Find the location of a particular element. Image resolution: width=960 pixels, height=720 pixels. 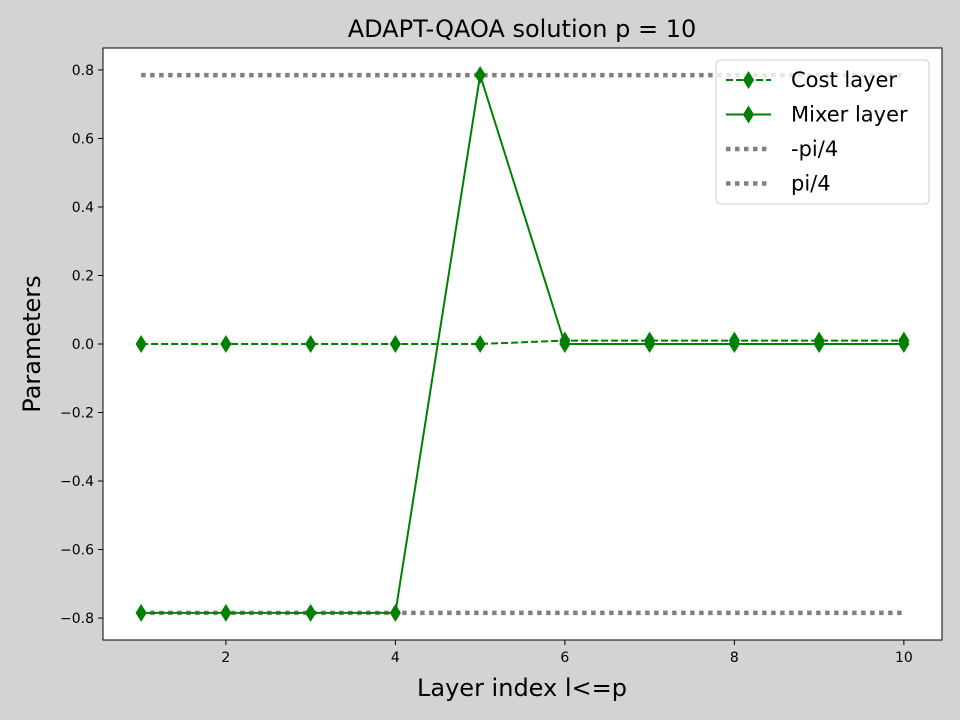

series-line is located at coordinates (522, 342).